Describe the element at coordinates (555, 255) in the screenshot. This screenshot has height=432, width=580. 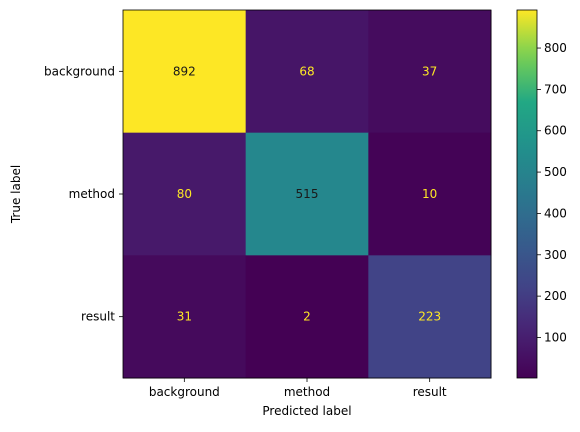
I see `colorbar-tick-label: 300` at that location.